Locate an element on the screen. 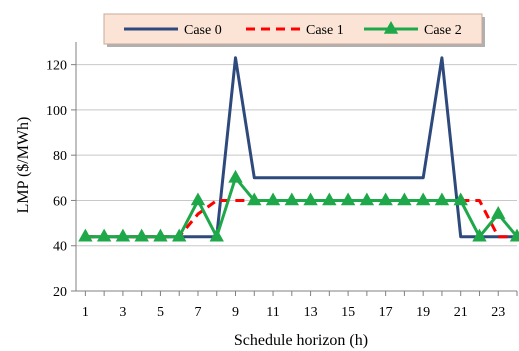 The height and width of the screenshot is (351, 519). y-axis-title: LMP ($/MWh) is located at coordinates (23, 165).